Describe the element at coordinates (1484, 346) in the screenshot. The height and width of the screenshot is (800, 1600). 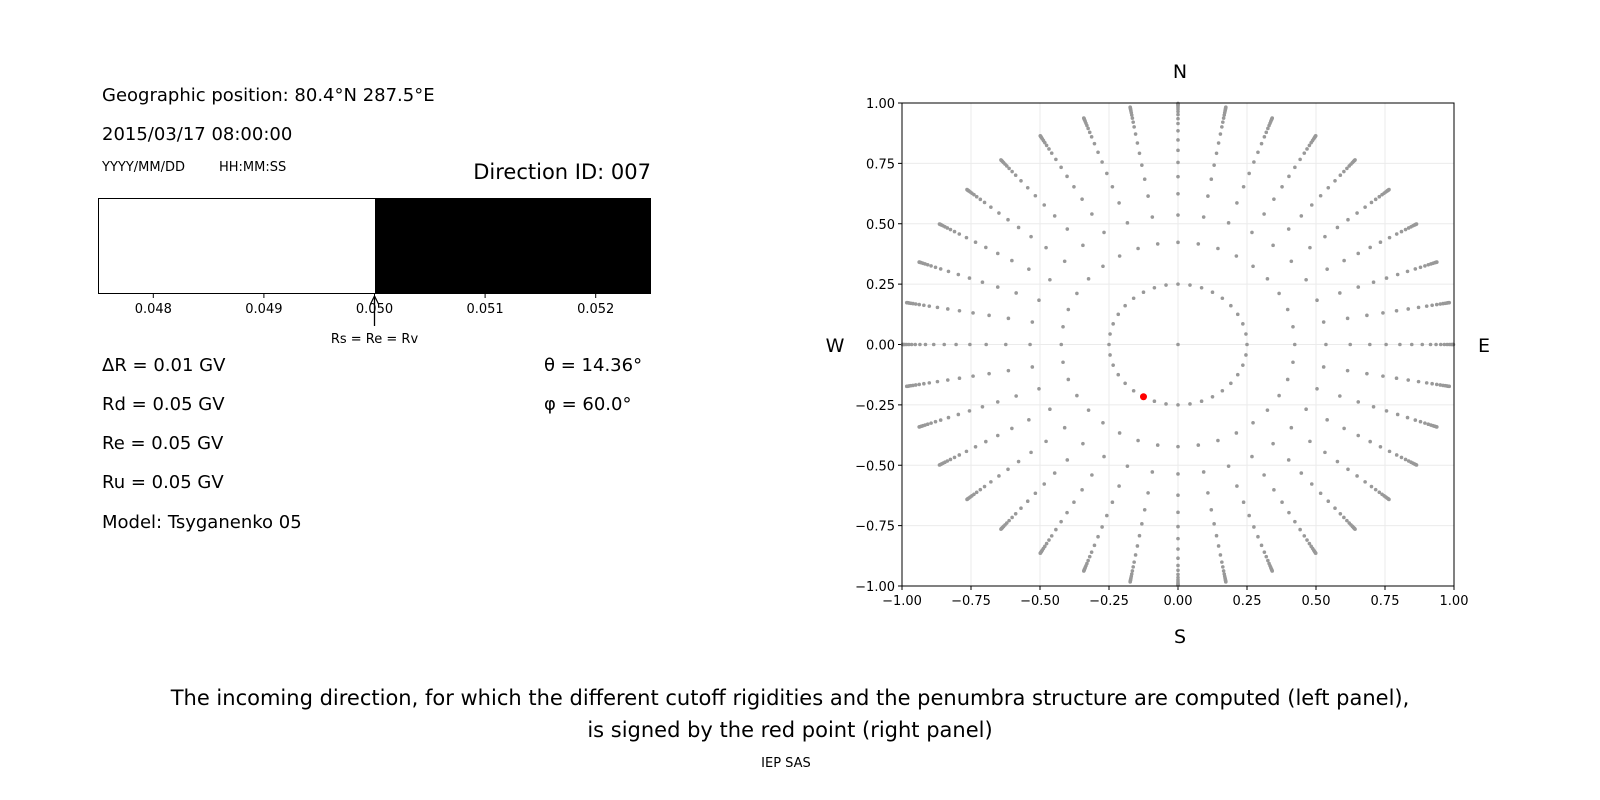
I see `compass-east: E` at that location.